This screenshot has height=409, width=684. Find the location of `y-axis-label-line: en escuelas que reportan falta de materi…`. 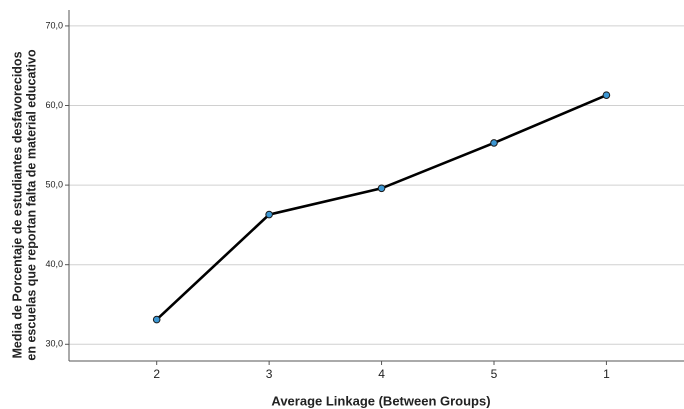

y-axis-label-line: en escuelas que reportan falta de materi… is located at coordinates (31, 205).